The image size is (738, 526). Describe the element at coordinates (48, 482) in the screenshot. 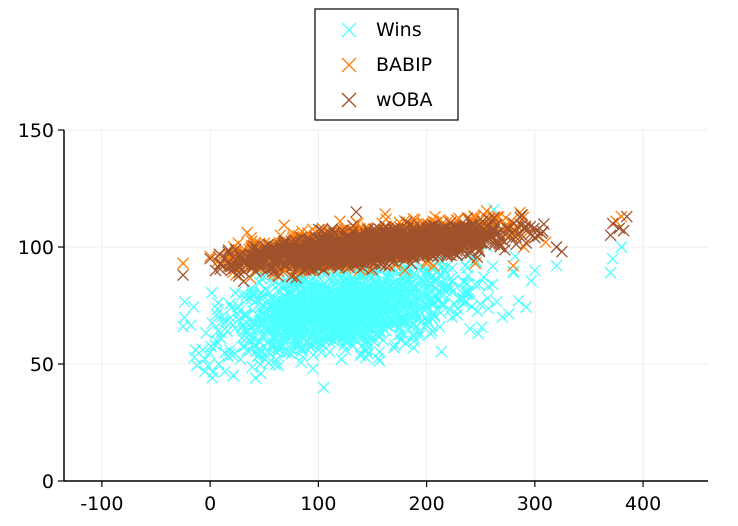

I see `y-tick-label: 0` at that location.